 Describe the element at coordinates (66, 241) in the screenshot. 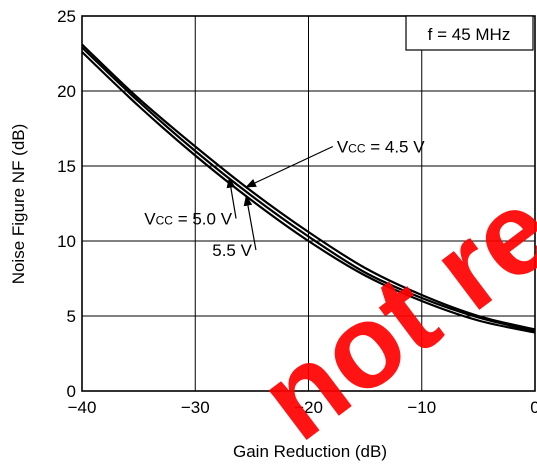

I see `y-tick-label: 10` at that location.